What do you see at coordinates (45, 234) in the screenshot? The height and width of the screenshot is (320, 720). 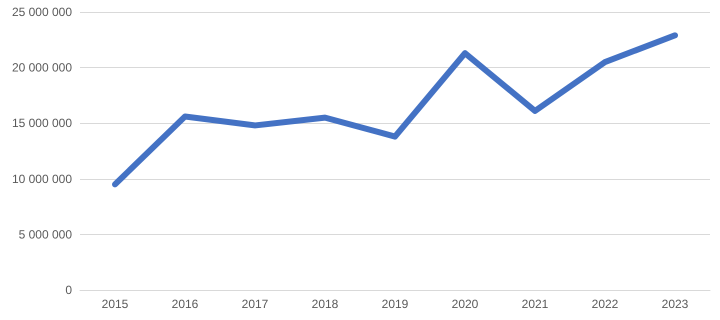 I see `y-tick-label: 5 000 000` at bounding box center [45, 234].